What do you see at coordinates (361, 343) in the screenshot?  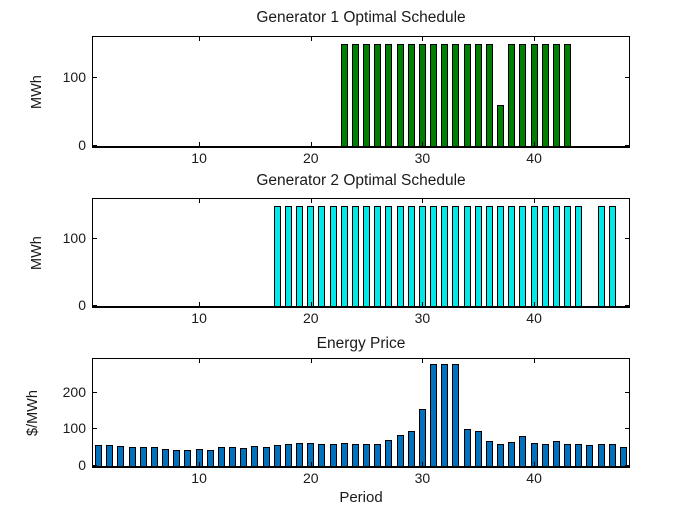 I see `subplot3-title: Energy Price` at bounding box center [361, 343].